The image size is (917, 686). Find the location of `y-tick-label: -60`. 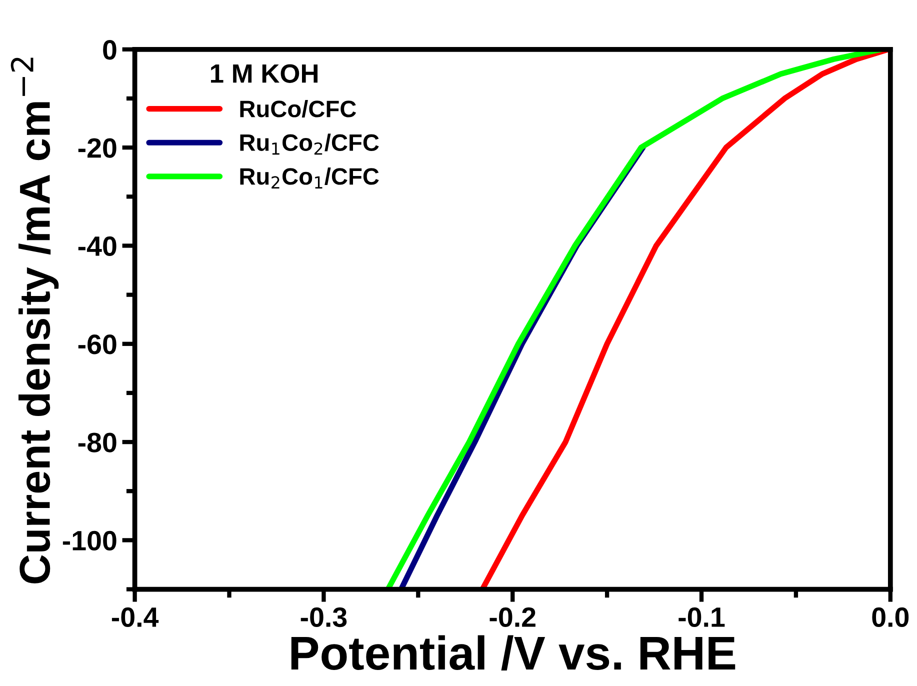

y-tick-label: -60 is located at coordinates (97, 344).